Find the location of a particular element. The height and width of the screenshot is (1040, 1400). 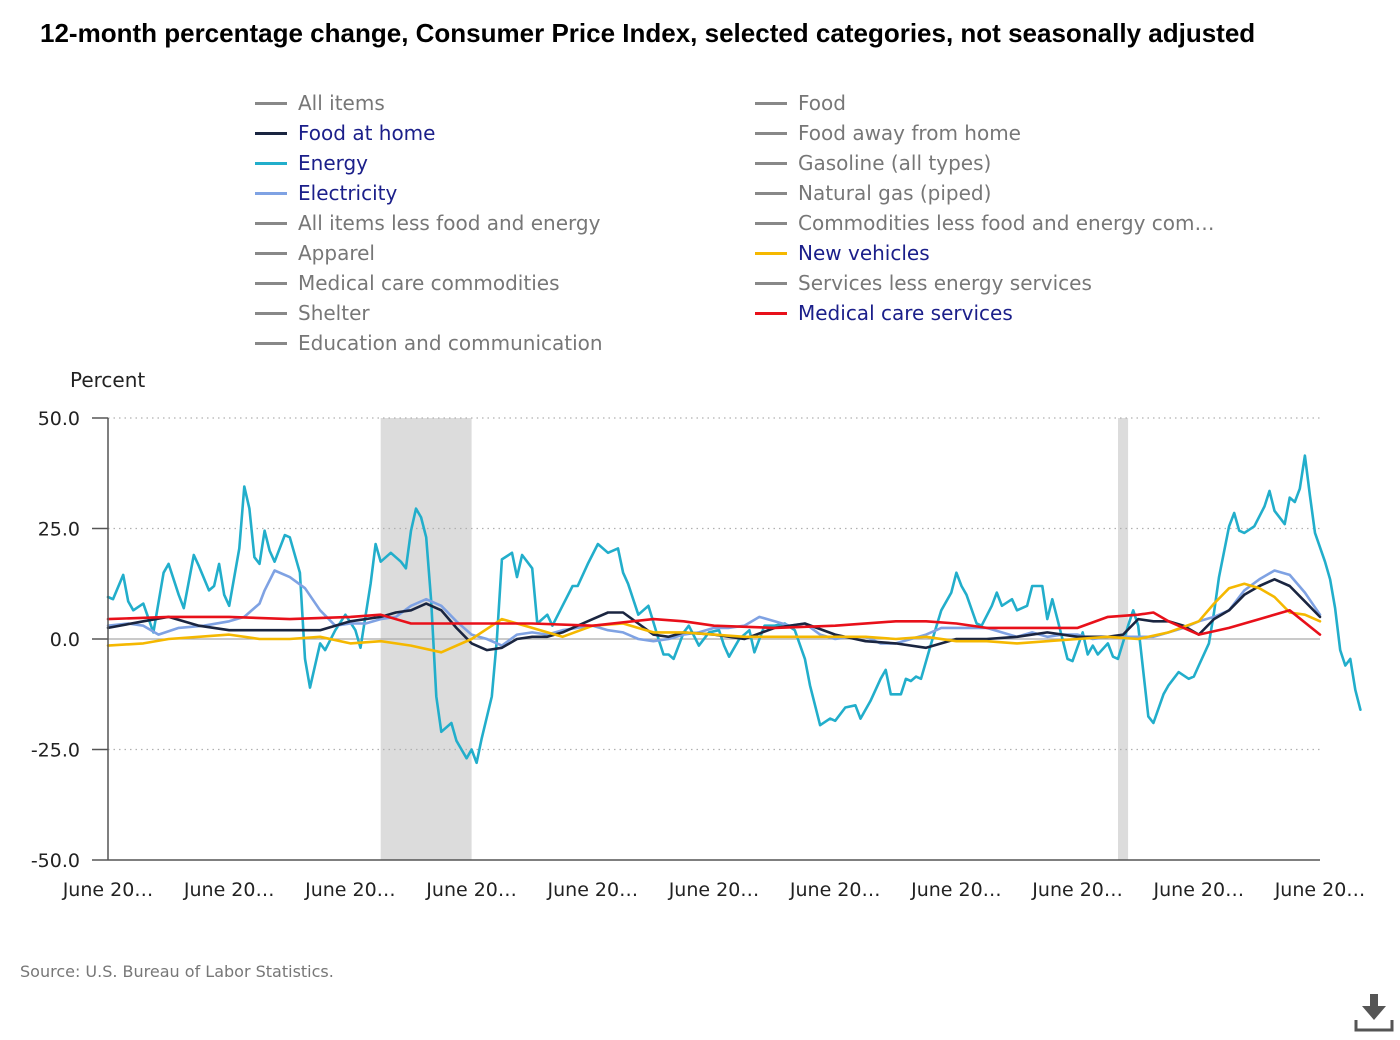

legend-item: Education and communication is located at coordinates (429, 343).